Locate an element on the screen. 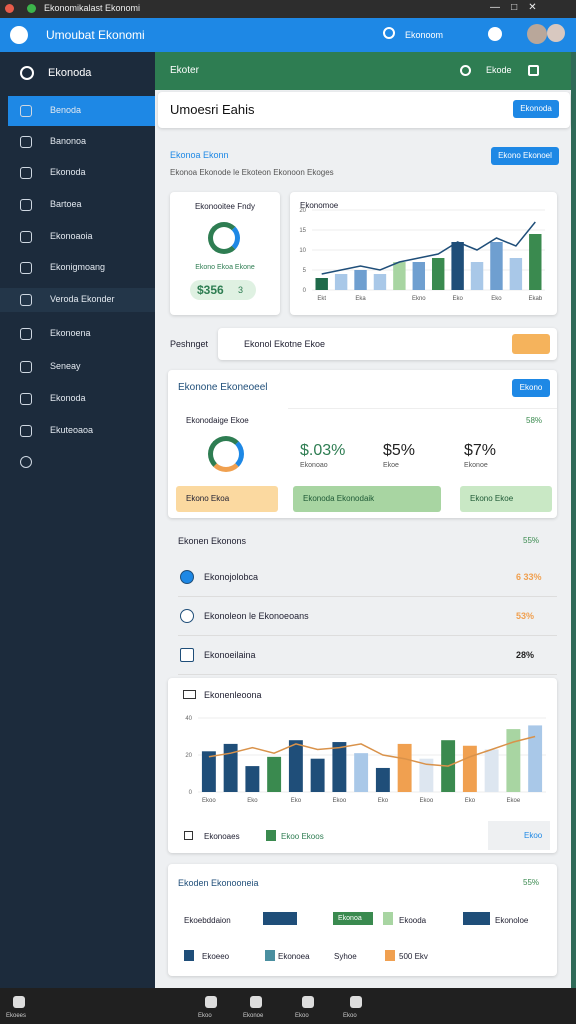 The image size is (576, 1024). active-item-bg is located at coordinates (81, 111).